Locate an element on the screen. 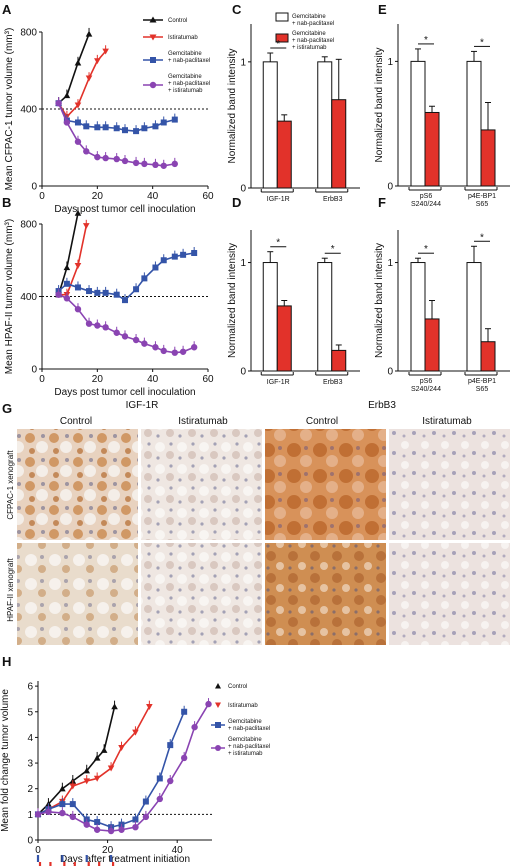 Image resolution: width=520 pixels, height=866 pixels. x-tick-label: 0 is located at coordinates (38, 850).